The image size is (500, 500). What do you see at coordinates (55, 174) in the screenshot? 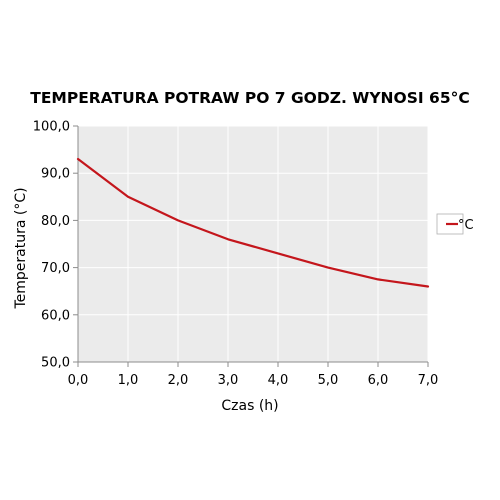
I see `y-tick-label: 90,0` at bounding box center [55, 174].